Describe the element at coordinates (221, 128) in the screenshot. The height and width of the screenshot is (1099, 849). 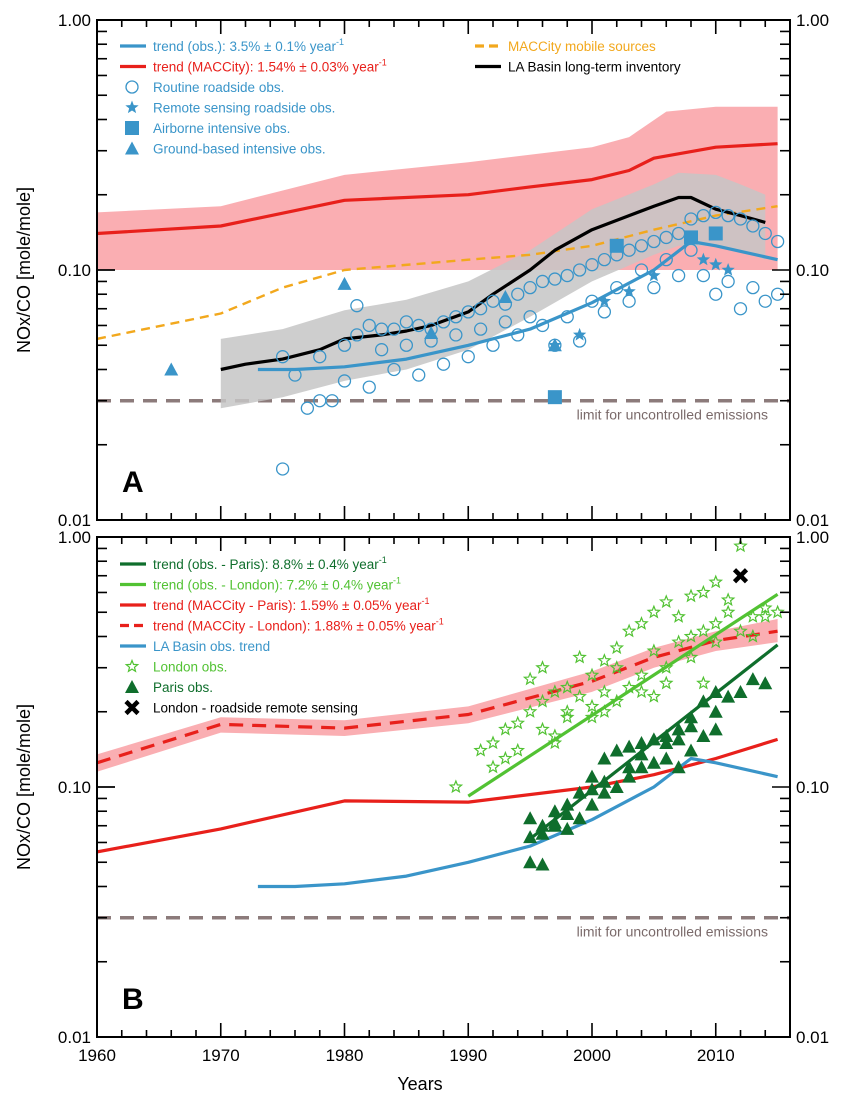
I see `legend-label: Airborne intensive obs.` at that location.